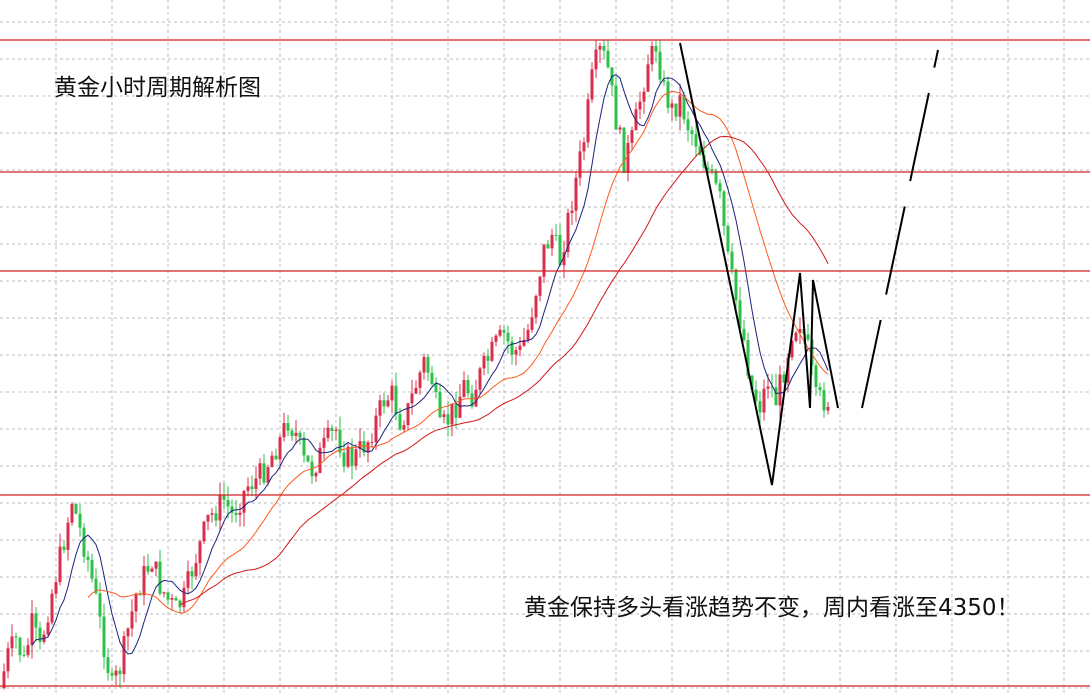 The height and width of the screenshot is (694, 1090). I want to click on chart-title: 黄金小时周期解析图, so click(157, 88).